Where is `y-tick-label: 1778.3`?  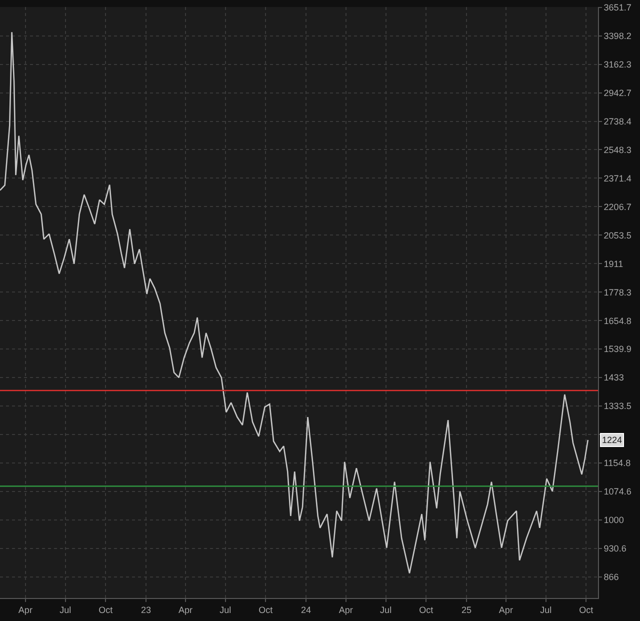
y-tick-label: 1778.3 is located at coordinates (618, 292).